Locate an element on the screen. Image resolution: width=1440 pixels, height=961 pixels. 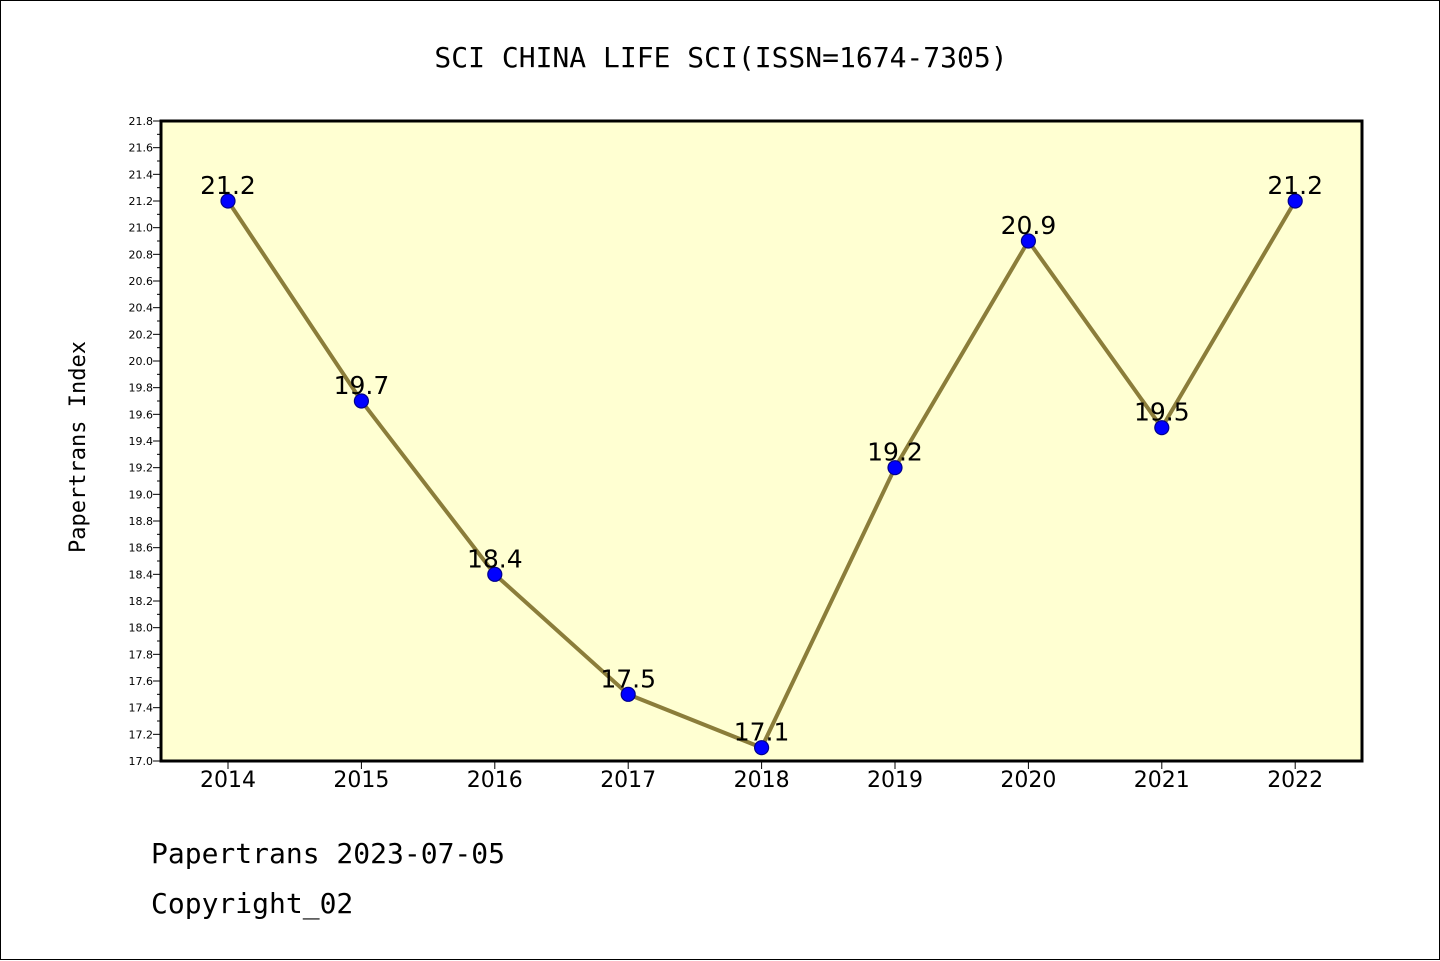
y-tick-label: 17.4 is located at coordinates (141, 708).